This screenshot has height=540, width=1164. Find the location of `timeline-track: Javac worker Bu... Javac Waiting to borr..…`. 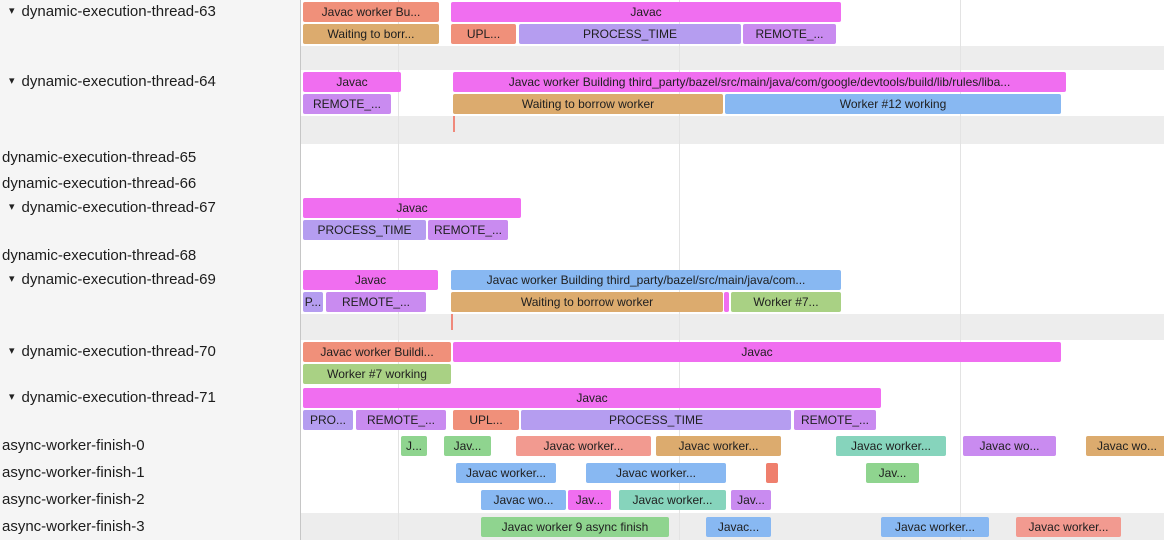

timeline-track: Javac worker Bu... Javac Waiting to borr..… is located at coordinates (732, 23).